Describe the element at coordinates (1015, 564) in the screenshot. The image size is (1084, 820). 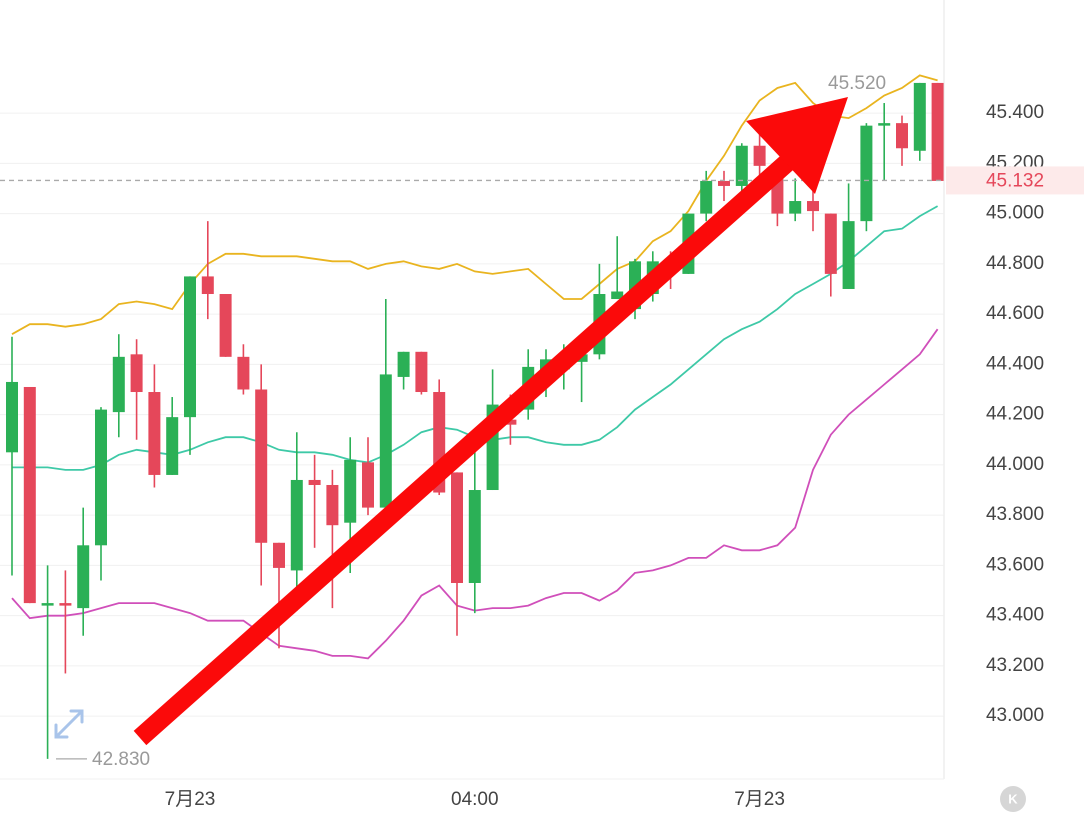
I see `y-tick-label: 43.600` at that location.